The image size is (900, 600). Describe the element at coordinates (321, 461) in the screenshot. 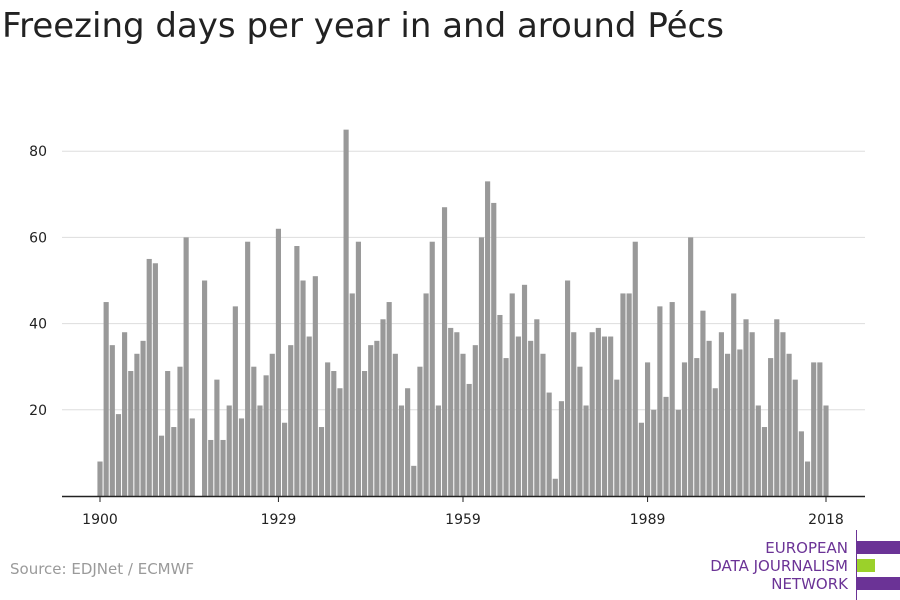

I see `bar-1936` at that location.